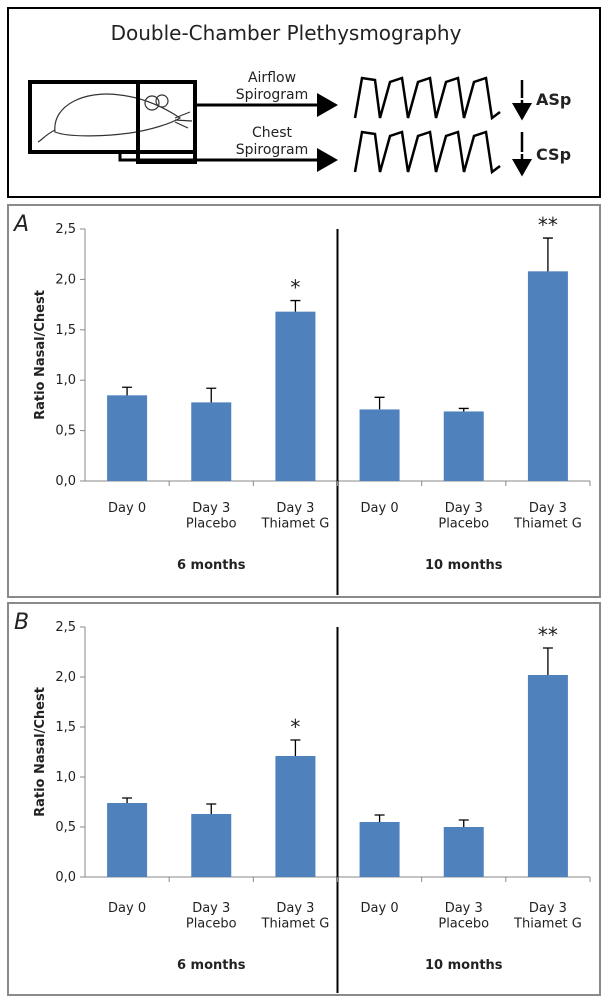 Image resolution: width=610 pixels, height=1008 pixels. Describe the element at coordinates (286, 33) in the screenshot. I see `diagram-title: Double-Chamber Plethysmography` at that location.